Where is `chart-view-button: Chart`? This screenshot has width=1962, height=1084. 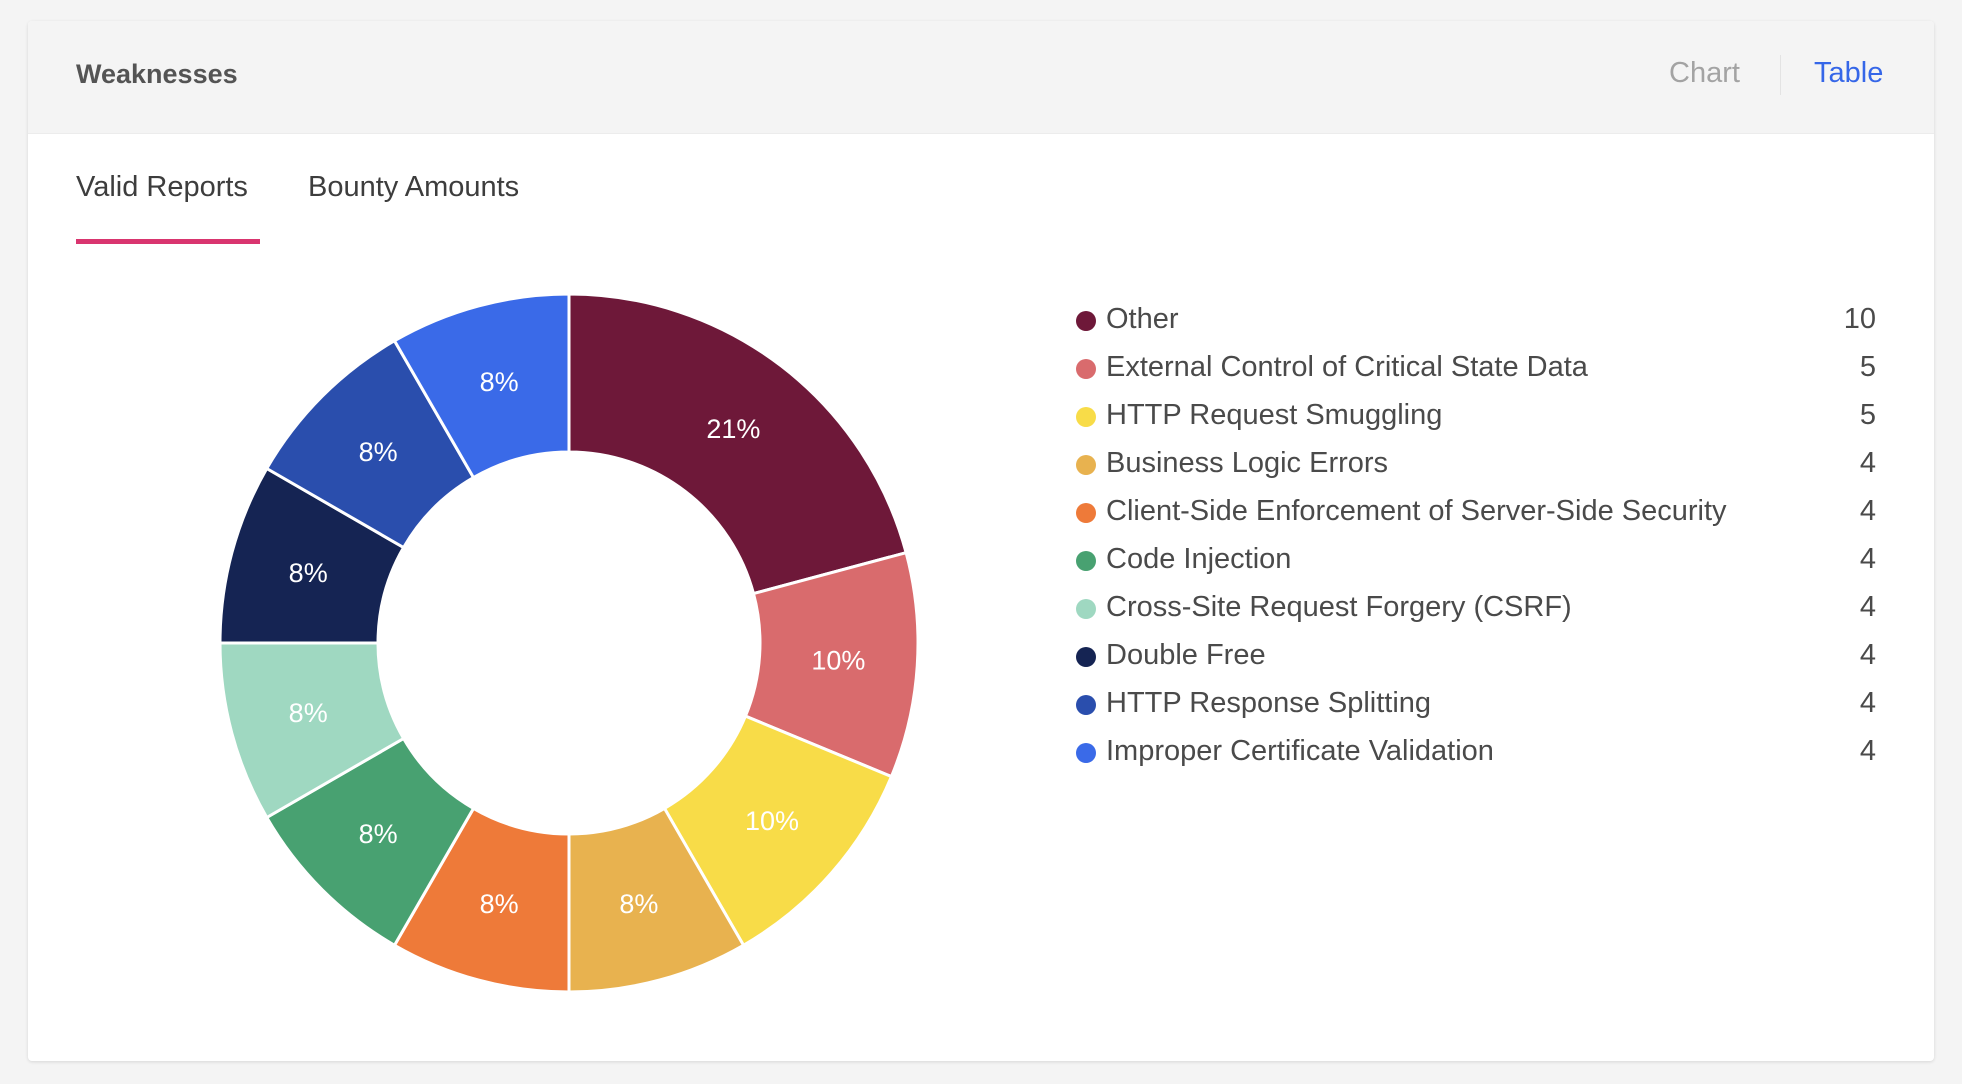
chart-view-button: Chart is located at coordinates (1704, 73).